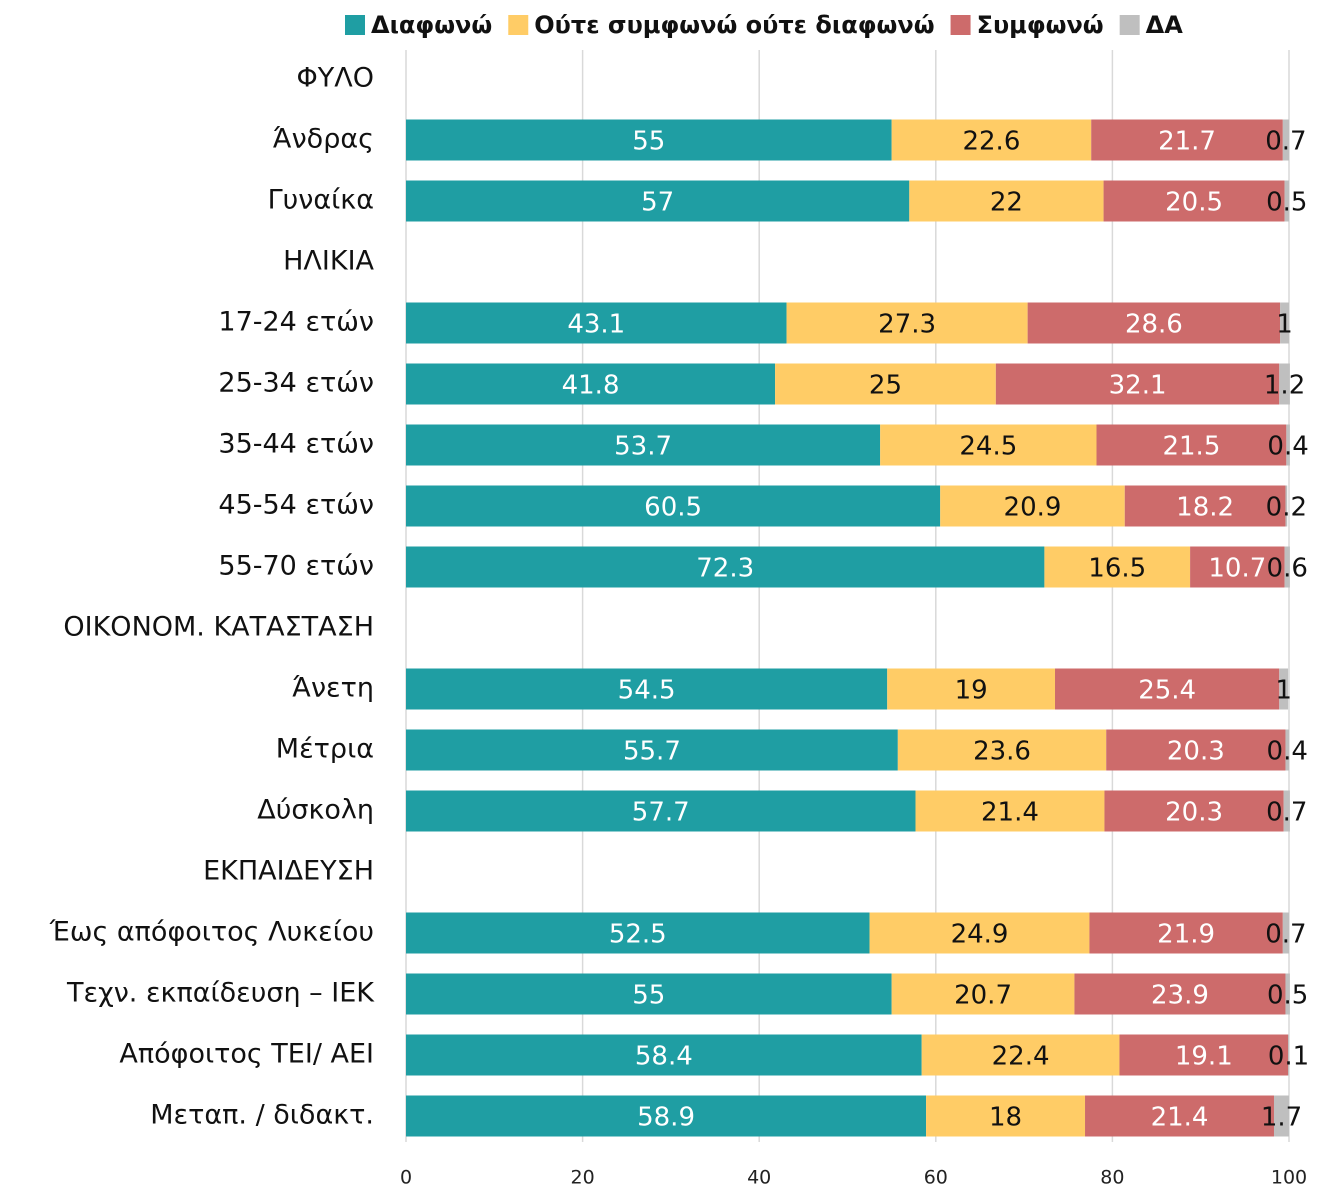  What do you see at coordinates (333, 688) in the screenshot?
I see `category-label: Άνετη` at bounding box center [333, 688].